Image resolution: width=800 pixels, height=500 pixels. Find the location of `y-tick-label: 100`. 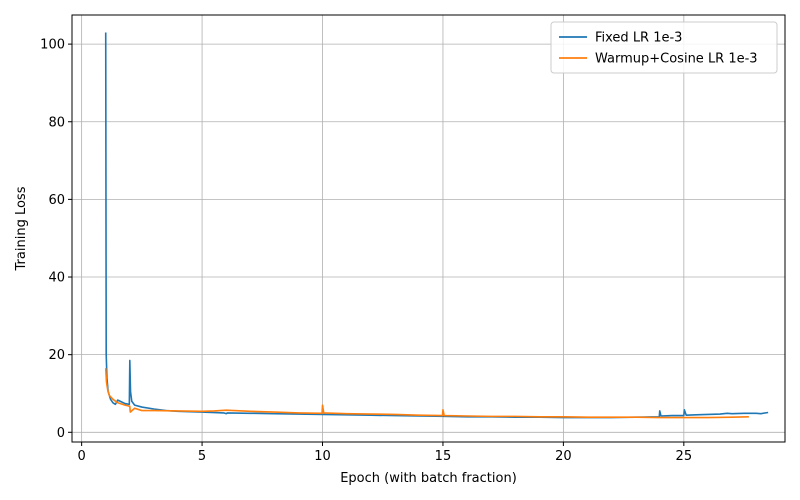

y-tick-label: 100 is located at coordinates (52, 45).